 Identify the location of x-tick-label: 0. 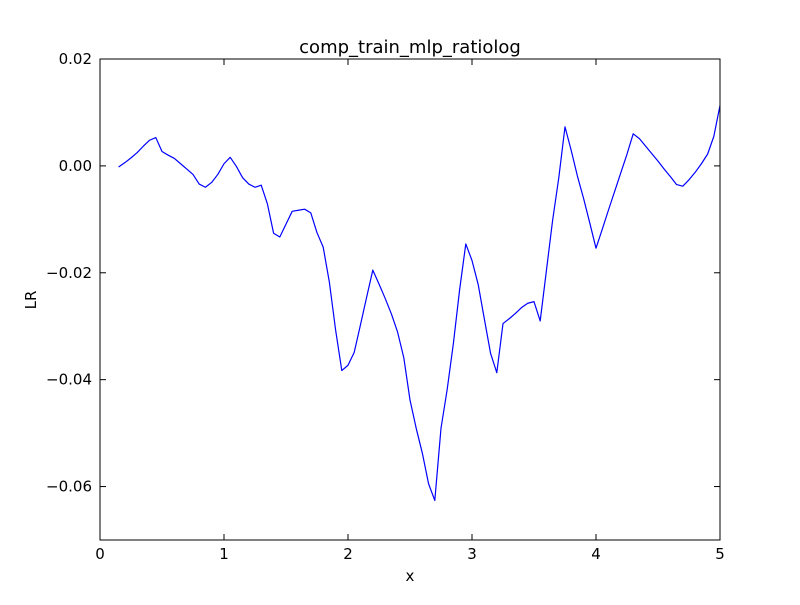
(100, 554).